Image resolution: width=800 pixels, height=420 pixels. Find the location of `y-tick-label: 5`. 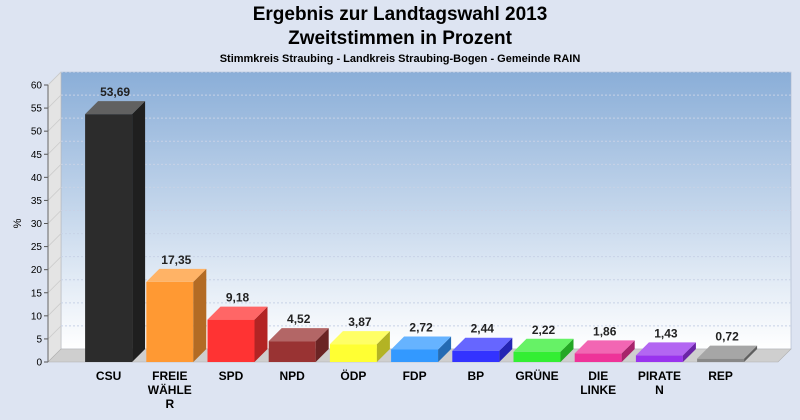

y-tick-label: 5 is located at coordinates (39, 339).